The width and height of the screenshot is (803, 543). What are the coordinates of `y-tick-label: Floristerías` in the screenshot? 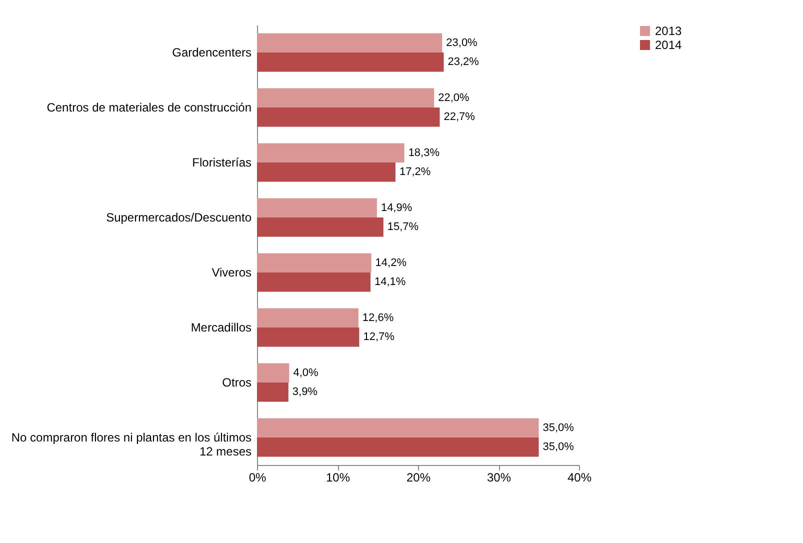 It's located at (222, 163).